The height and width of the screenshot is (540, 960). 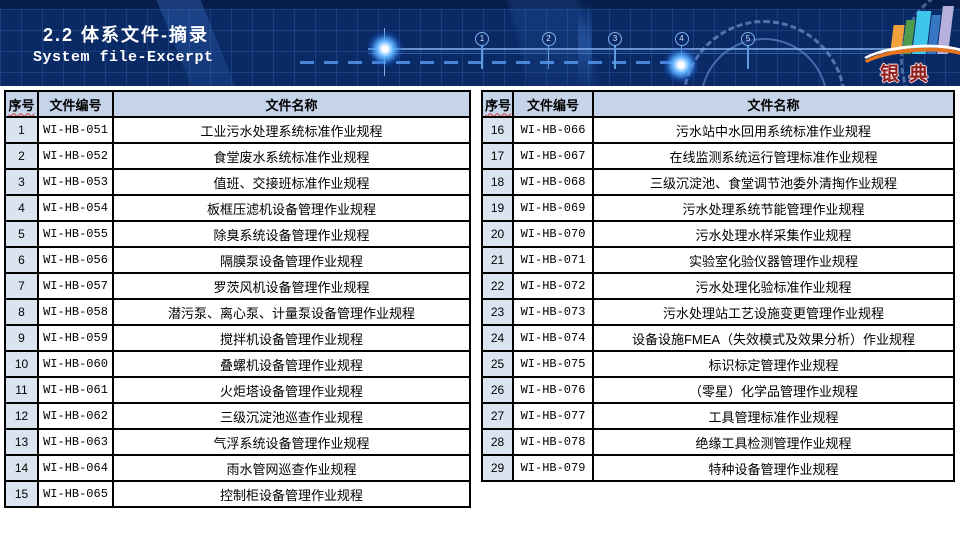 I want to click on header-index: 序号, so click(x=21, y=104).